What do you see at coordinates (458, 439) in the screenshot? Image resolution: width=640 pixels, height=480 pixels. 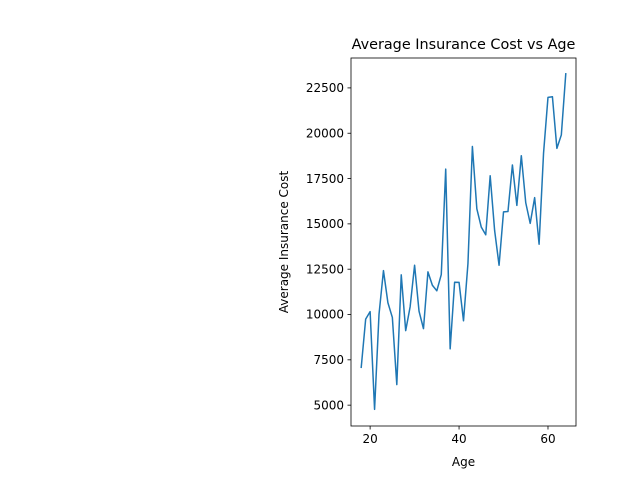 I see `x-tick-label: 40` at bounding box center [458, 439].